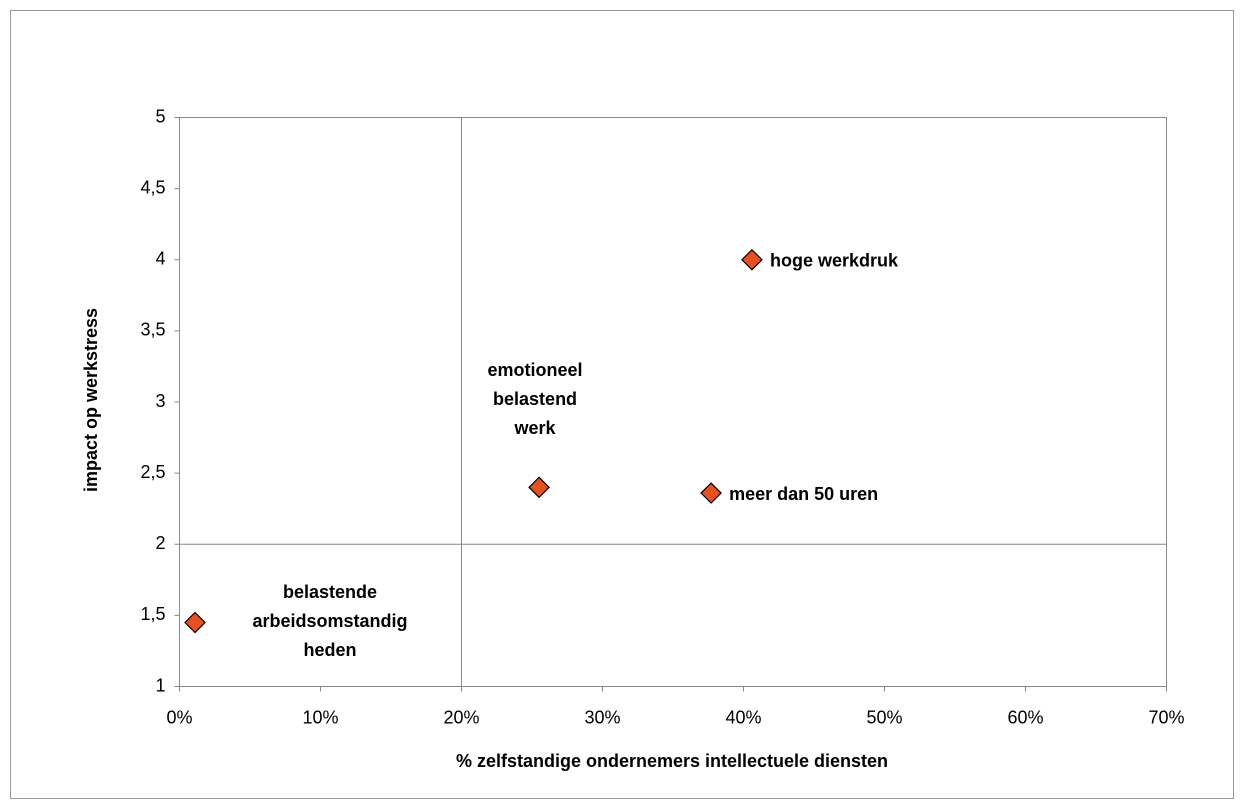 The width and height of the screenshot is (1244, 809). What do you see at coordinates (160, 685) in the screenshot?
I see `y-tick-label: 1` at bounding box center [160, 685].